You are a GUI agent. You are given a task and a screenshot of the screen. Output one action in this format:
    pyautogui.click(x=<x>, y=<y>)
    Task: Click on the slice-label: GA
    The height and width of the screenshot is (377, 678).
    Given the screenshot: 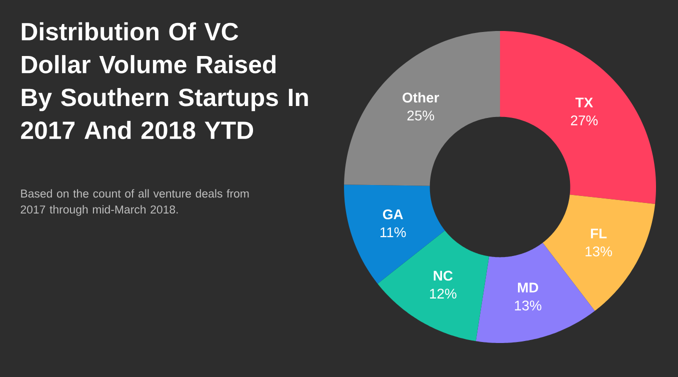 What is the action you would take?
    pyautogui.click(x=393, y=214)
    